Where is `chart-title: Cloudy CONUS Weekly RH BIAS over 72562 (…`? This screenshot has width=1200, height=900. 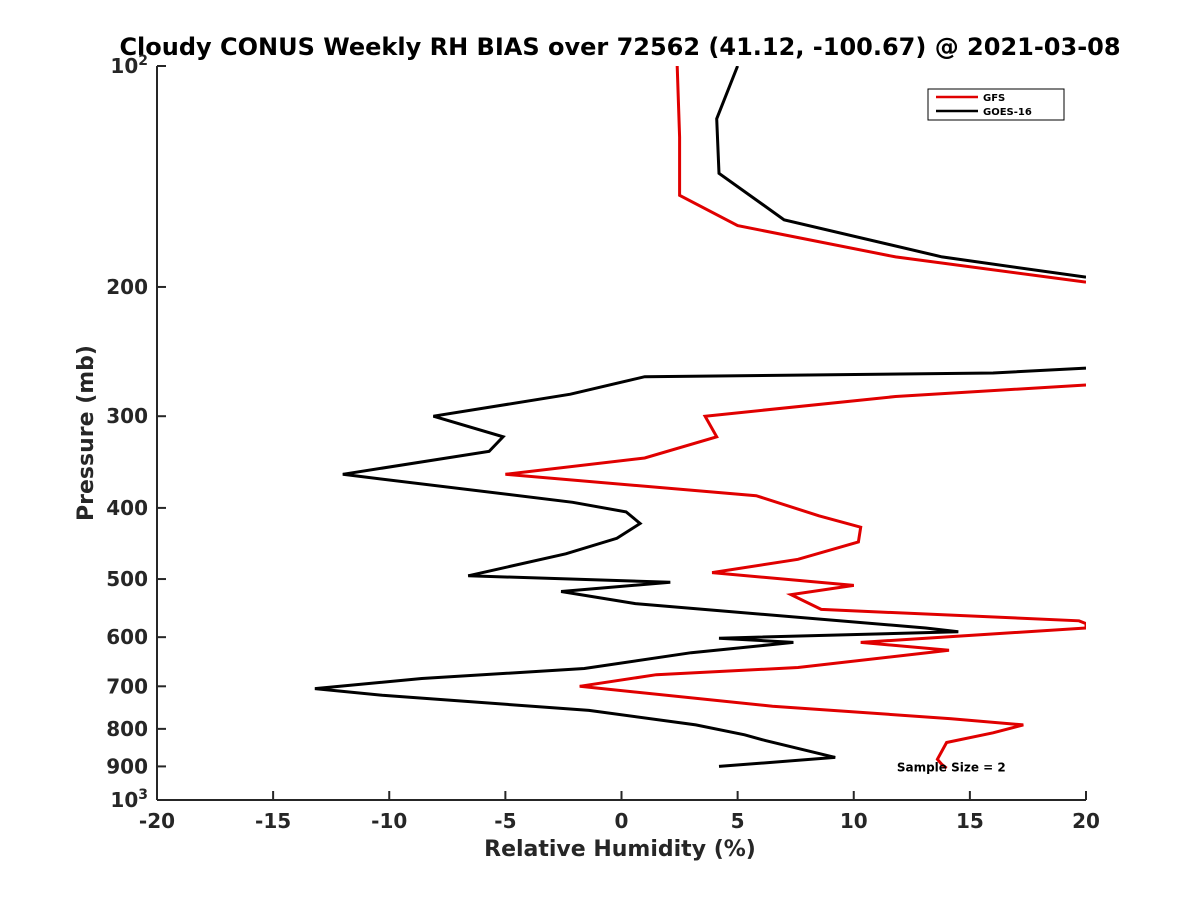
chart-title: Cloudy CONUS Weekly RH BIAS over 72562 (… is located at coordinates (619, 47).